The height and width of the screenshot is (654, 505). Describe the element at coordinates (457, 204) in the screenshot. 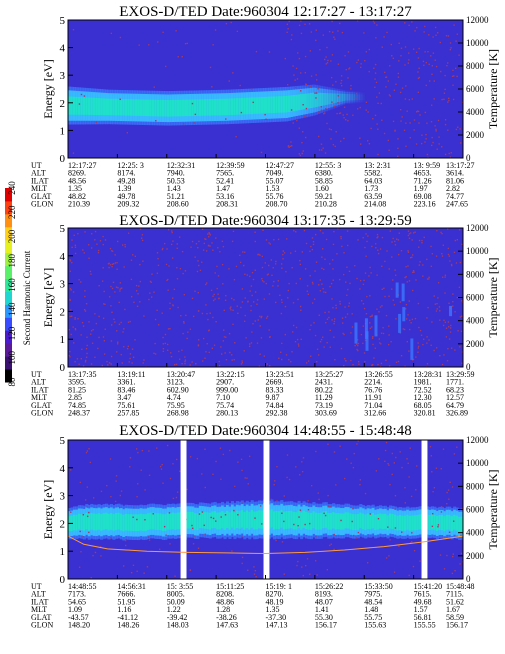

I see `table-cell: 247.65` at that location.